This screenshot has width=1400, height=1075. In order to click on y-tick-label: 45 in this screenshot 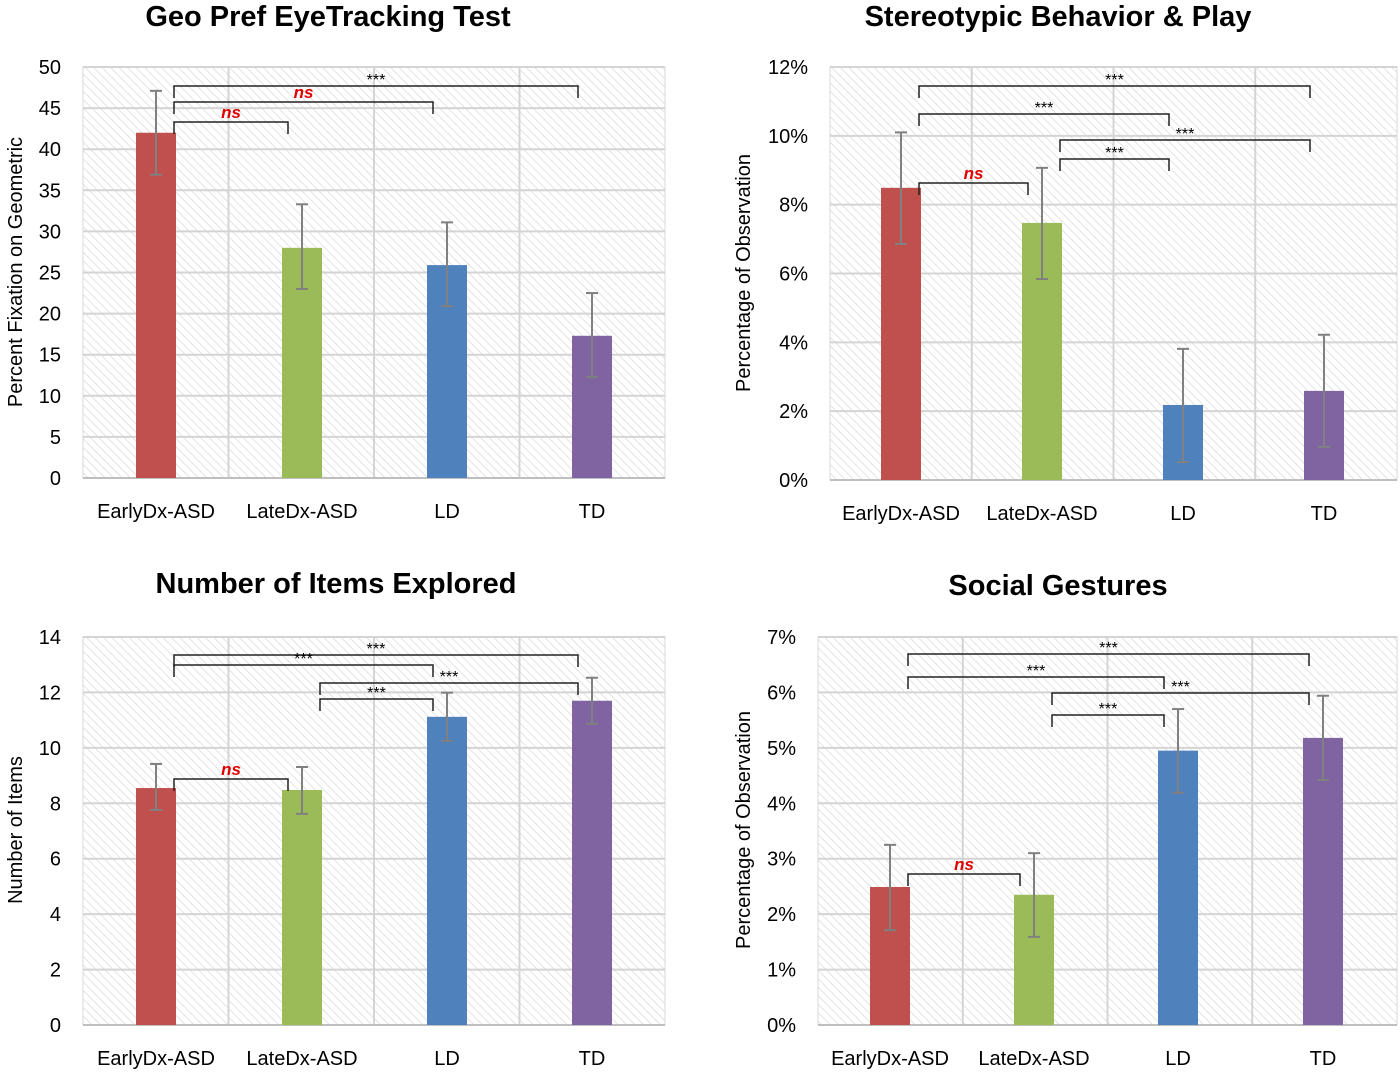, I will do `click(50, 109)`.